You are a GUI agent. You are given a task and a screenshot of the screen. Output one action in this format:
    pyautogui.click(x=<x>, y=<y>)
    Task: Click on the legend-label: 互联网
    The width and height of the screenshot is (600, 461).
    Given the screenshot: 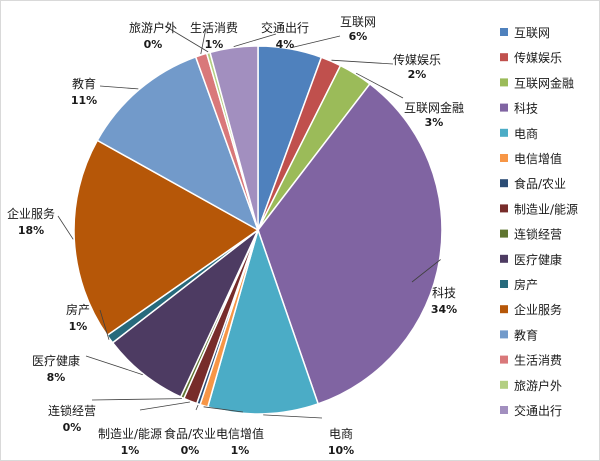 What is the action you would take?
    pyautogui.click(x=532, y=33)
    